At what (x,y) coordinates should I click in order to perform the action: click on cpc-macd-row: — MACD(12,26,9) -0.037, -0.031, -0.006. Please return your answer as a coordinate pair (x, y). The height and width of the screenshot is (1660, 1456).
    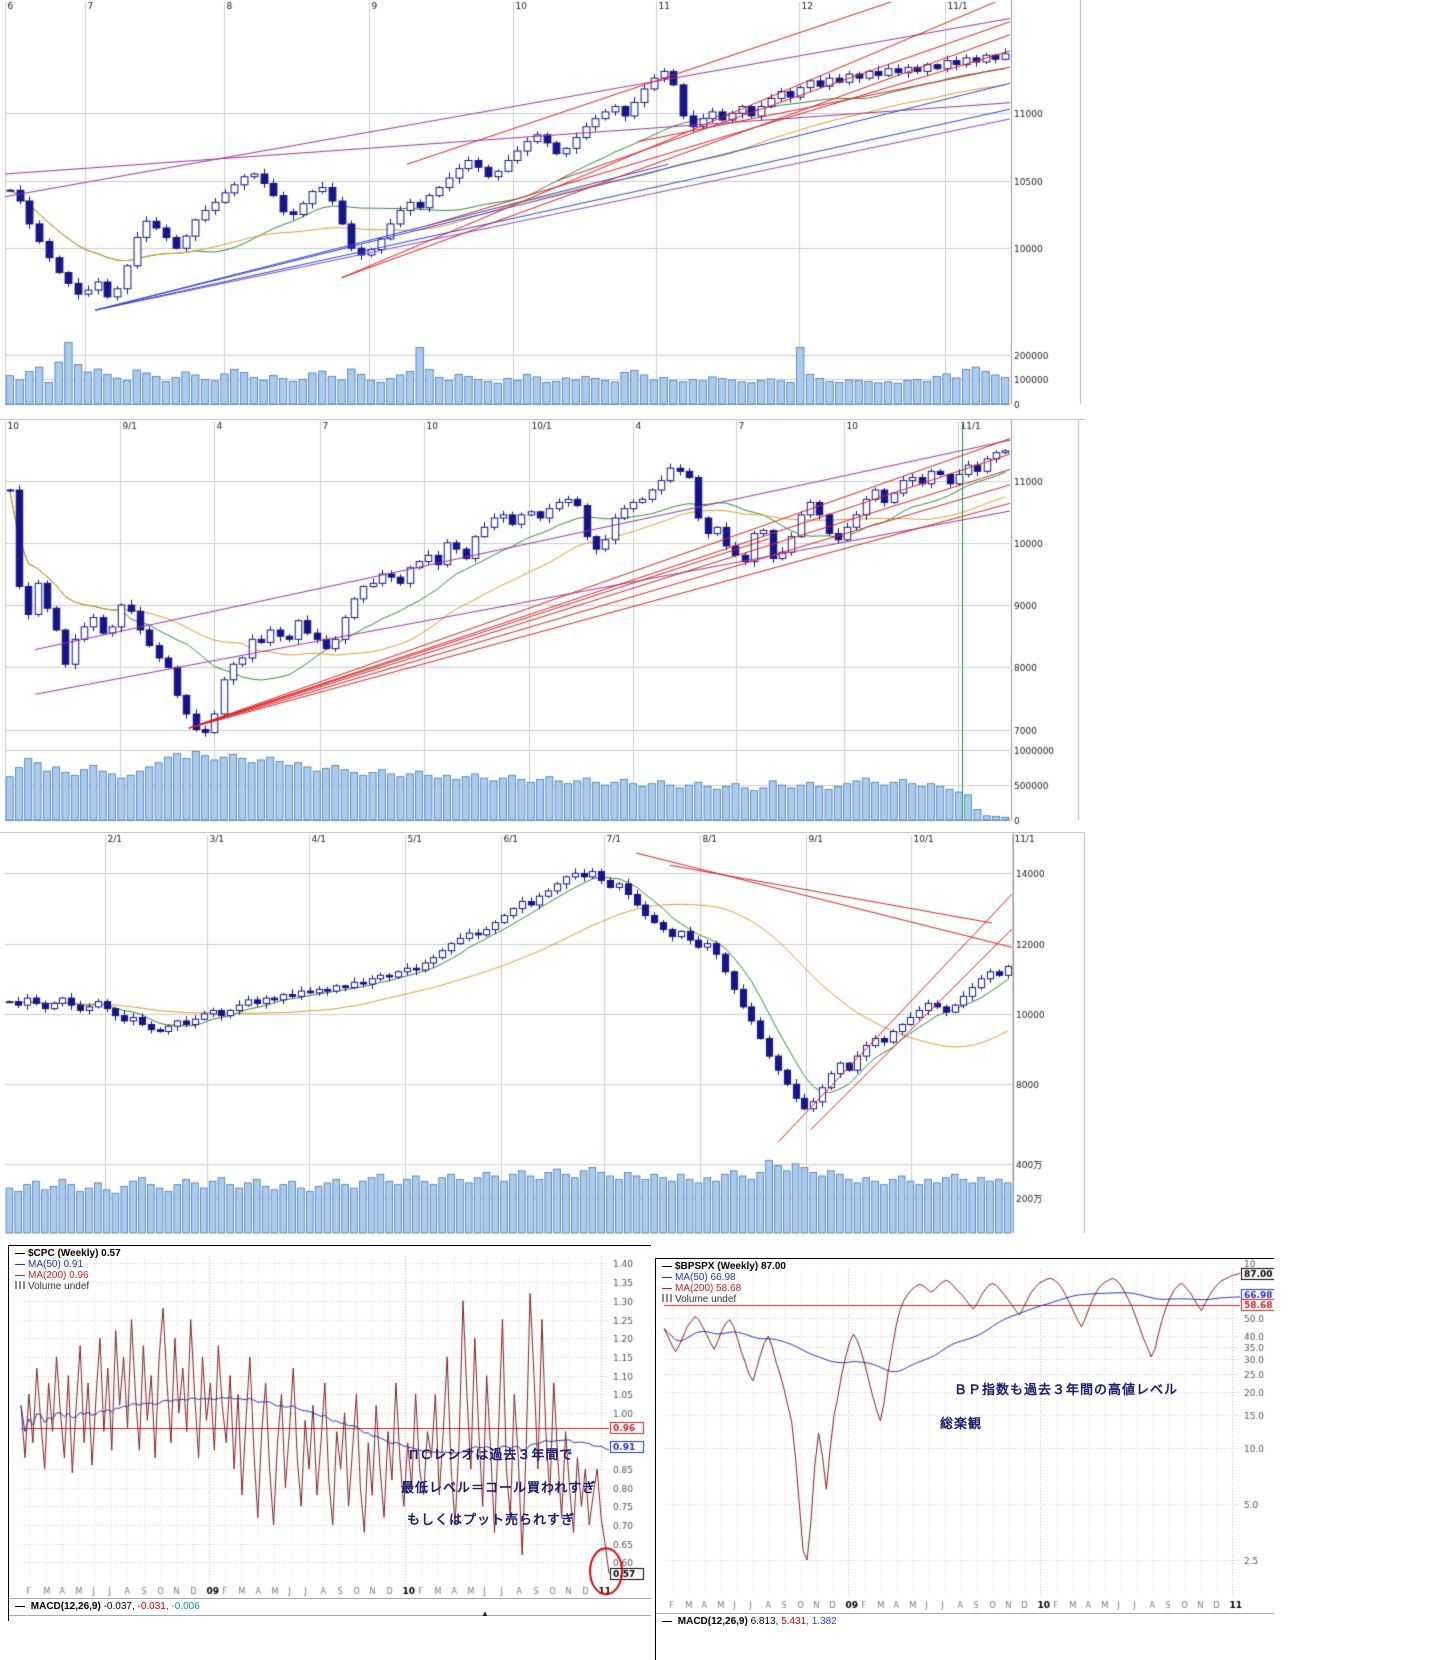
    Looking at the image, I should click on (107, 1606).